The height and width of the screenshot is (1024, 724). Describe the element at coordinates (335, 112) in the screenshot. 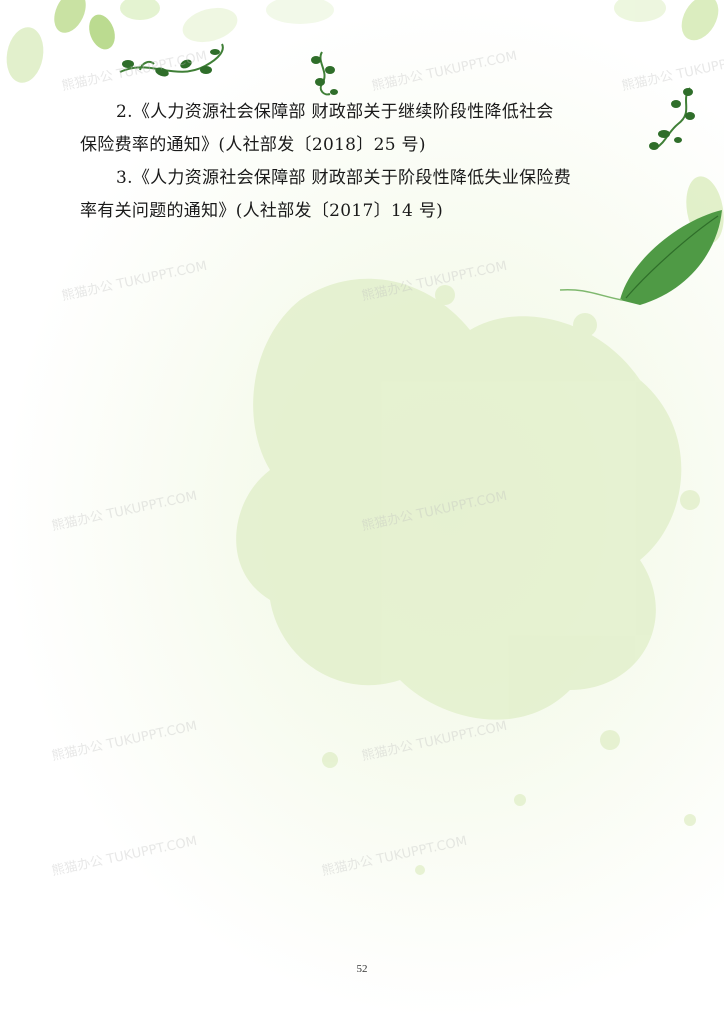

I see `reference-line: 2.《人力资源社会保障部 财政部关于继续阶段性降低社会` at that location.